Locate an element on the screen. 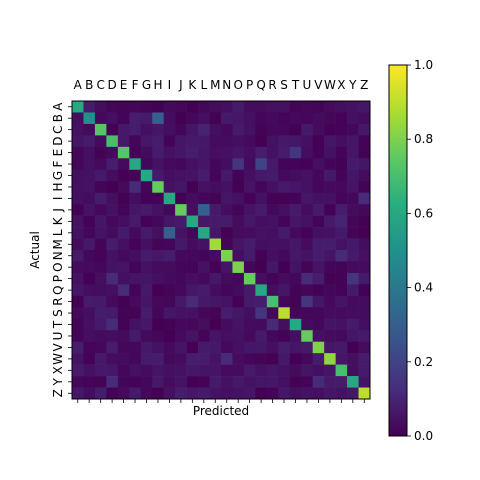 Image resolution: width=480 pixels, height=480 pixels. heatmap-cell-L-N is located at coordinates (227, 233).